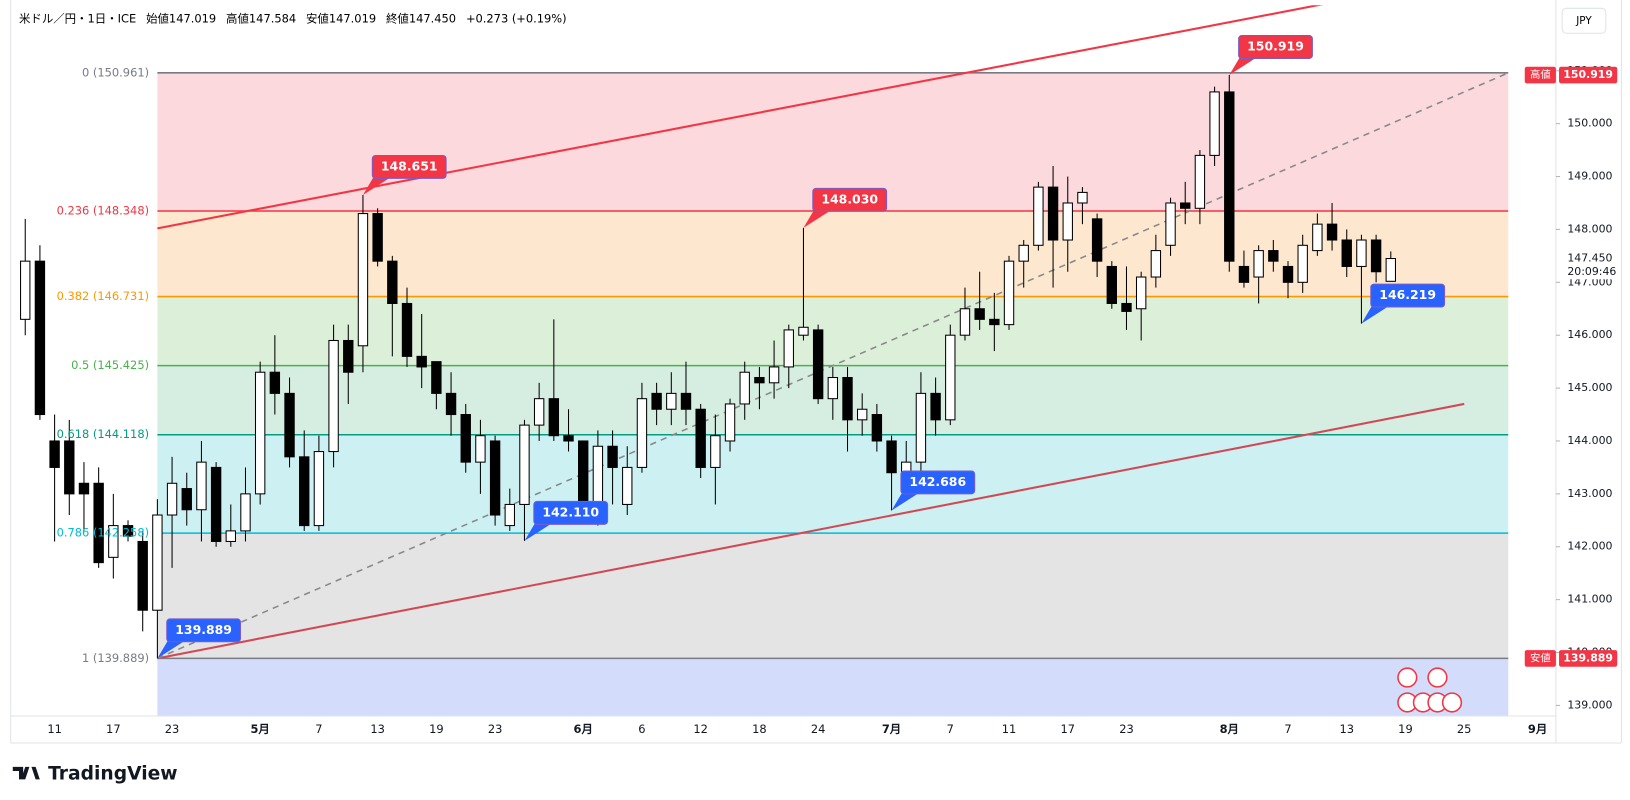 The image size is (1630, 800). What do you see at coordinates (570, 511) in the screenshot?
I see `callout-label: 142.110` at bounding box center [570, 511].